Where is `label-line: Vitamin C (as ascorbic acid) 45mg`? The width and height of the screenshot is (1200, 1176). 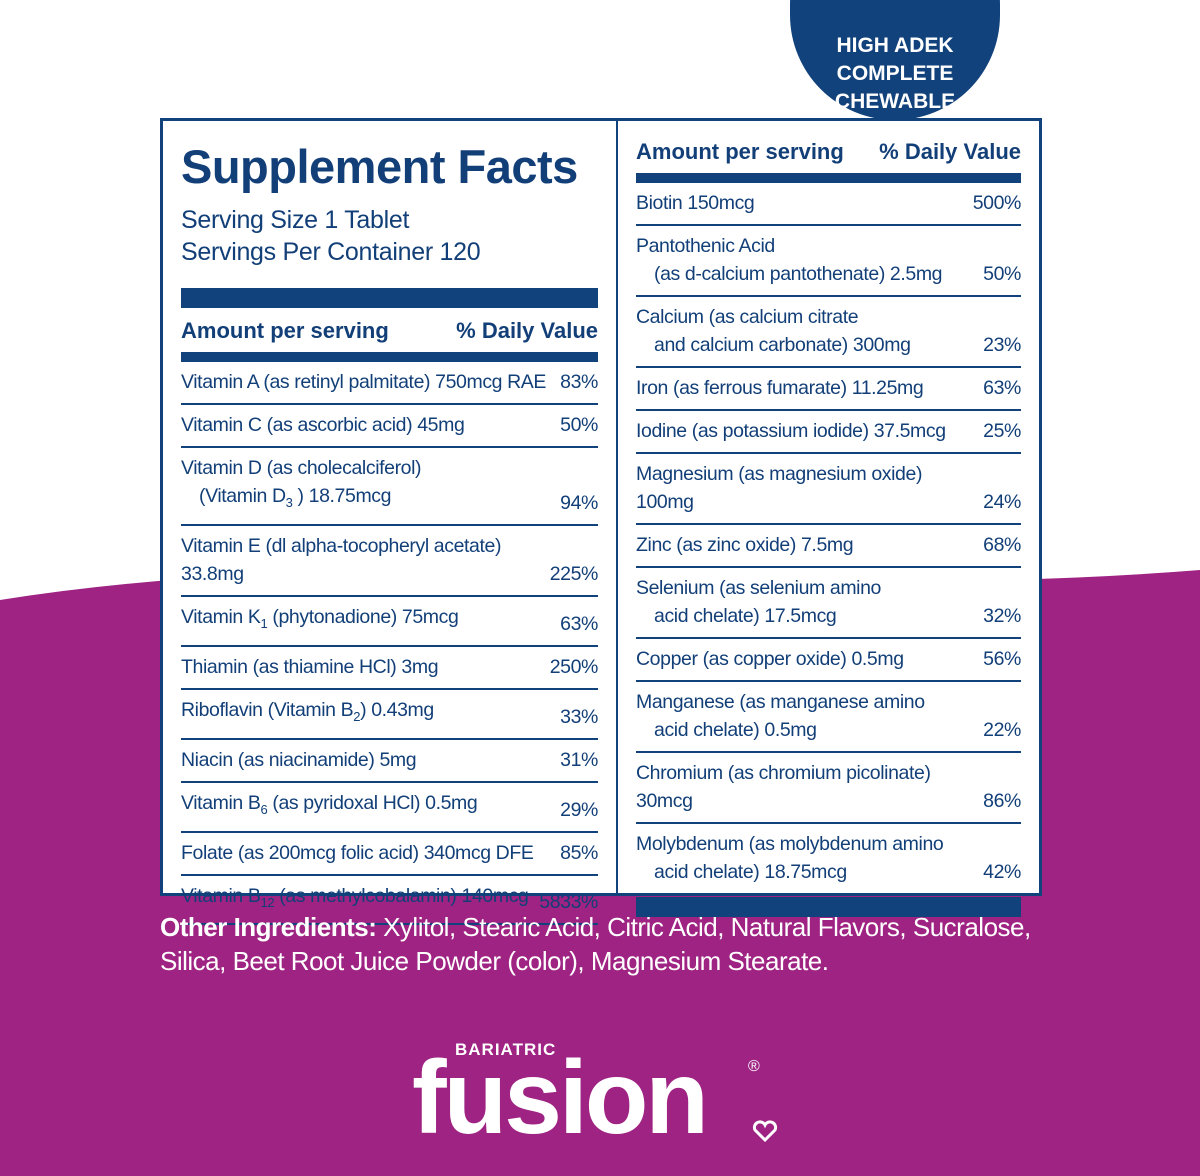
label-line: Vitamin C (as ascorbic acid) 45mg is located at coordinates (323, 425).